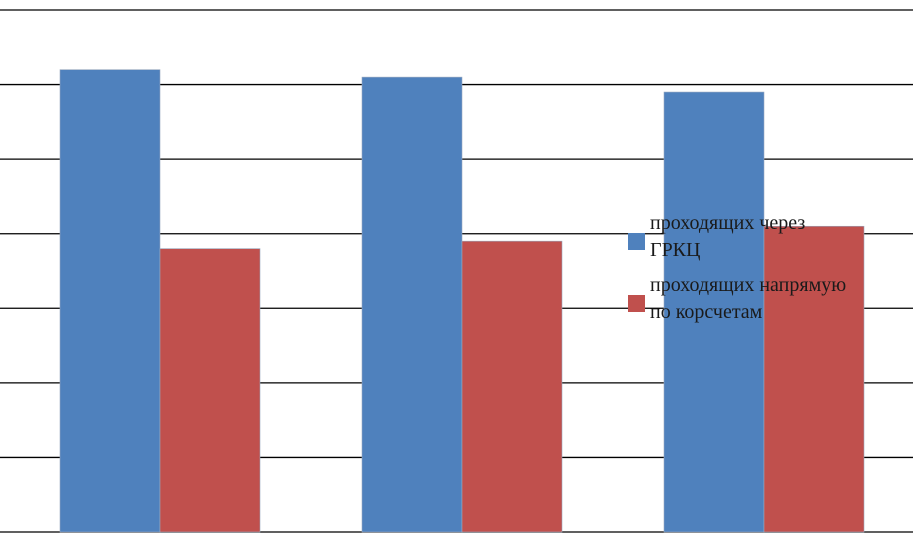  What do you see at coordinates (675, 250) in the screenshot?
I see `legend-label-series-1-line-2: ГРКЦ` at bounding box center [675, 250].